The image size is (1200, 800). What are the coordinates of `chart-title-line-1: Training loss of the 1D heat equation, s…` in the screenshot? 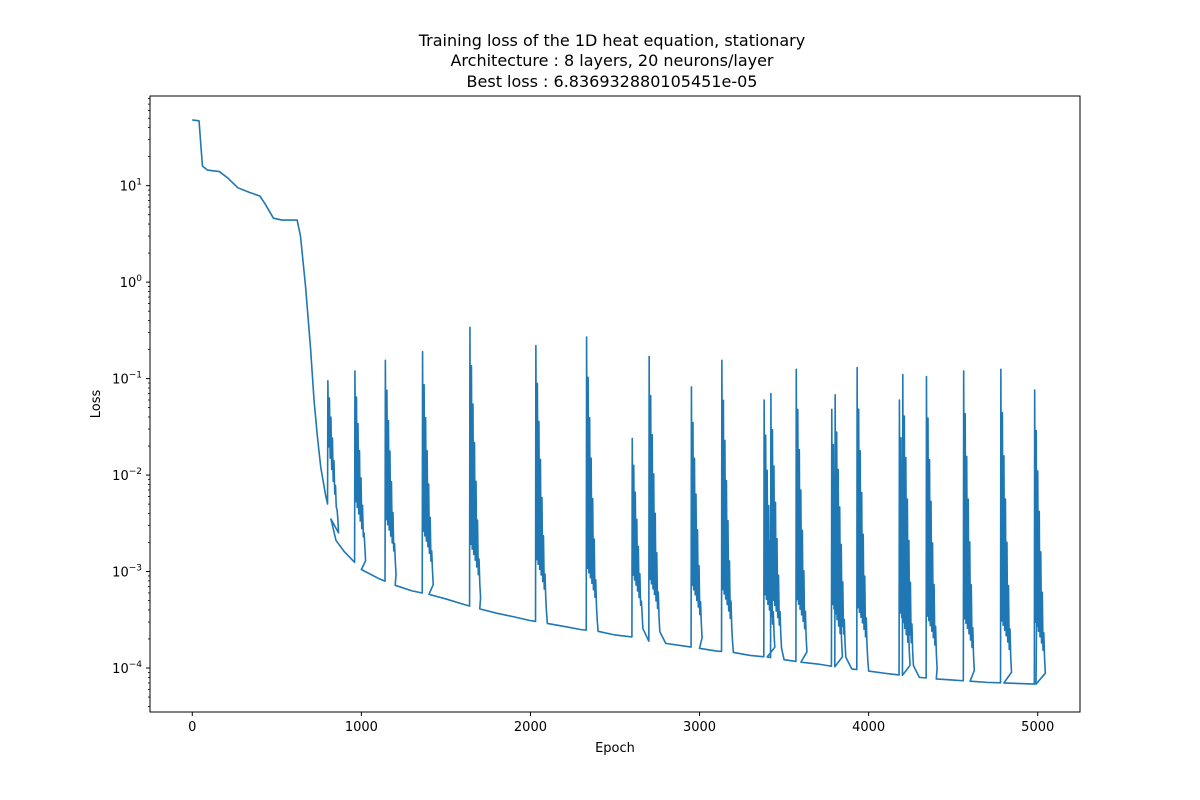 It's located at (611, 40).